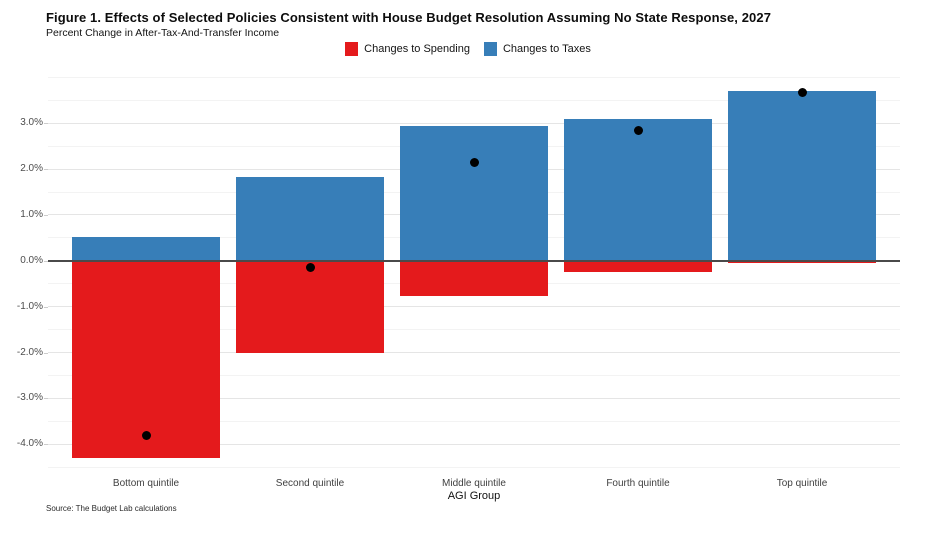  I want to click on net-dot-second-quintile, so click(310, 268).